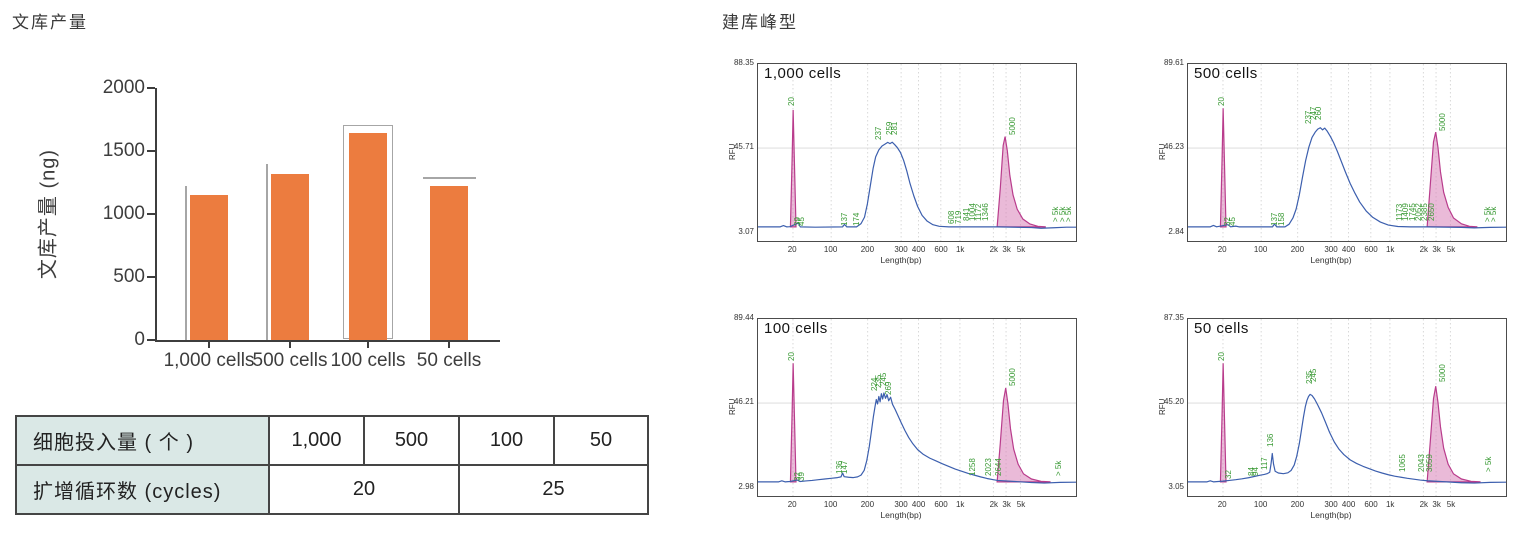 The height and width of the screenshot is (536, 1525). I want to click on peak-label: 39, so click(802, 476).